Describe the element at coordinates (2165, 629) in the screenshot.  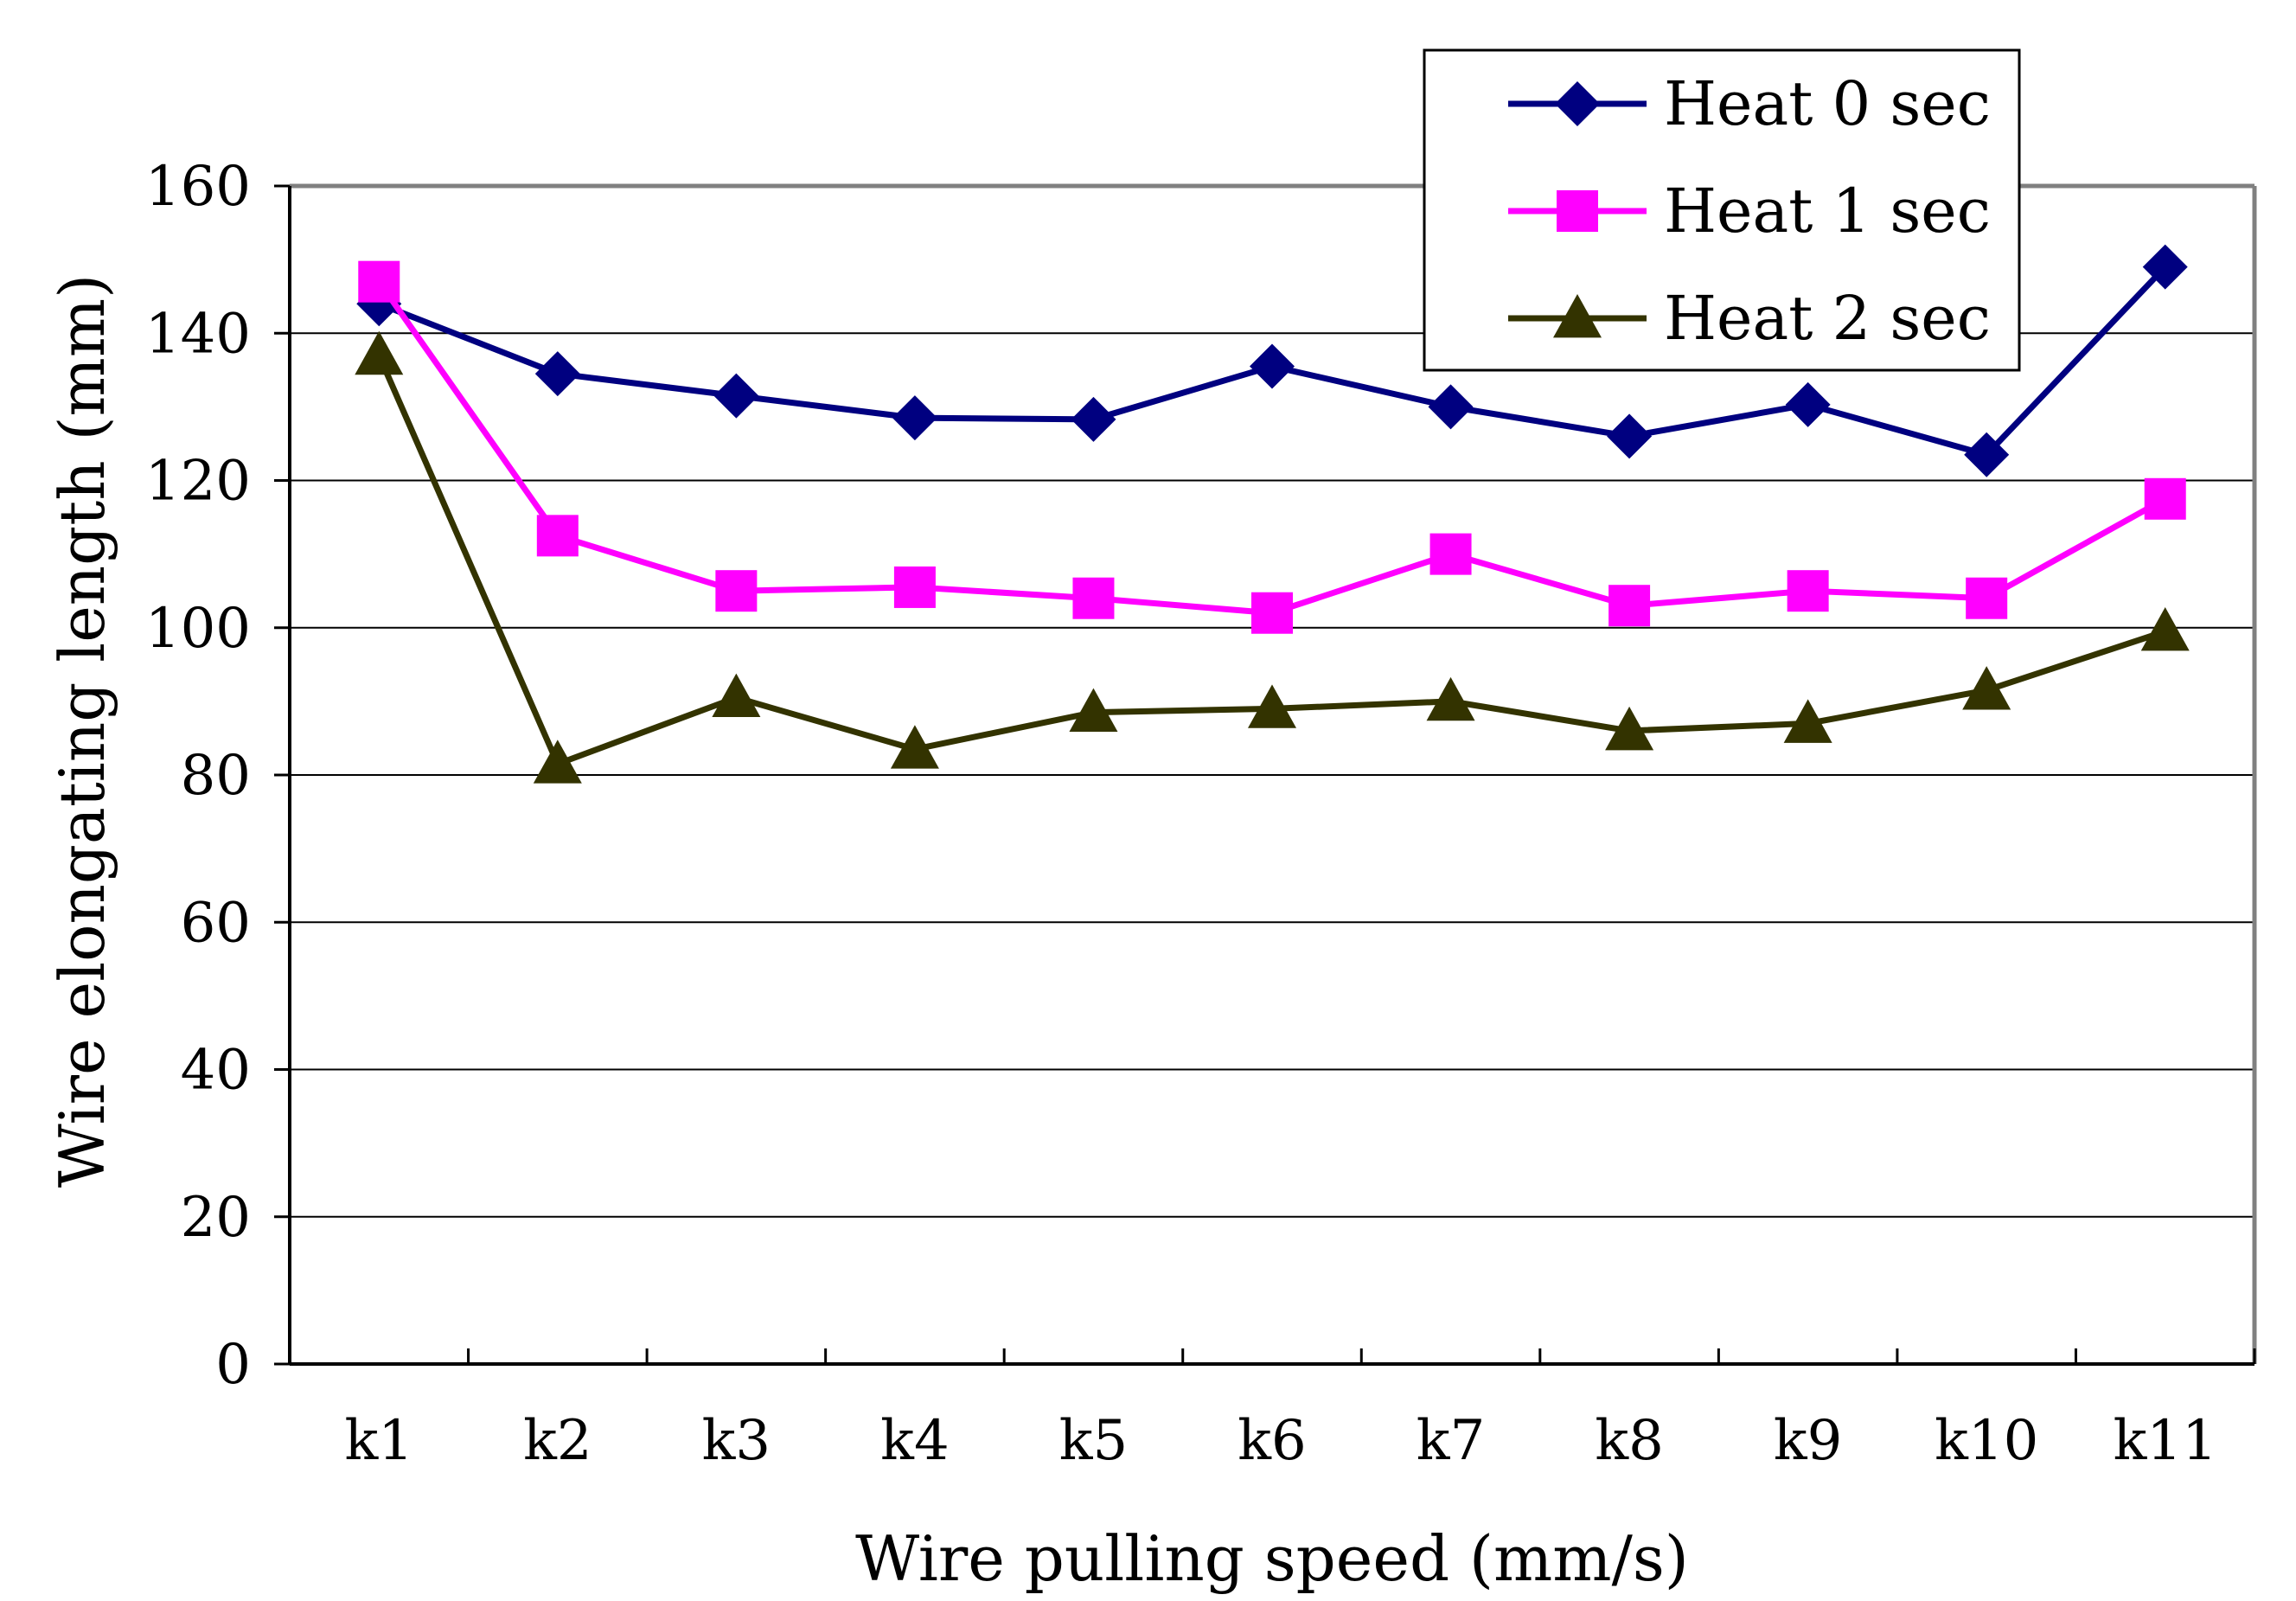
I see `data-point-s2-k11` at that location.